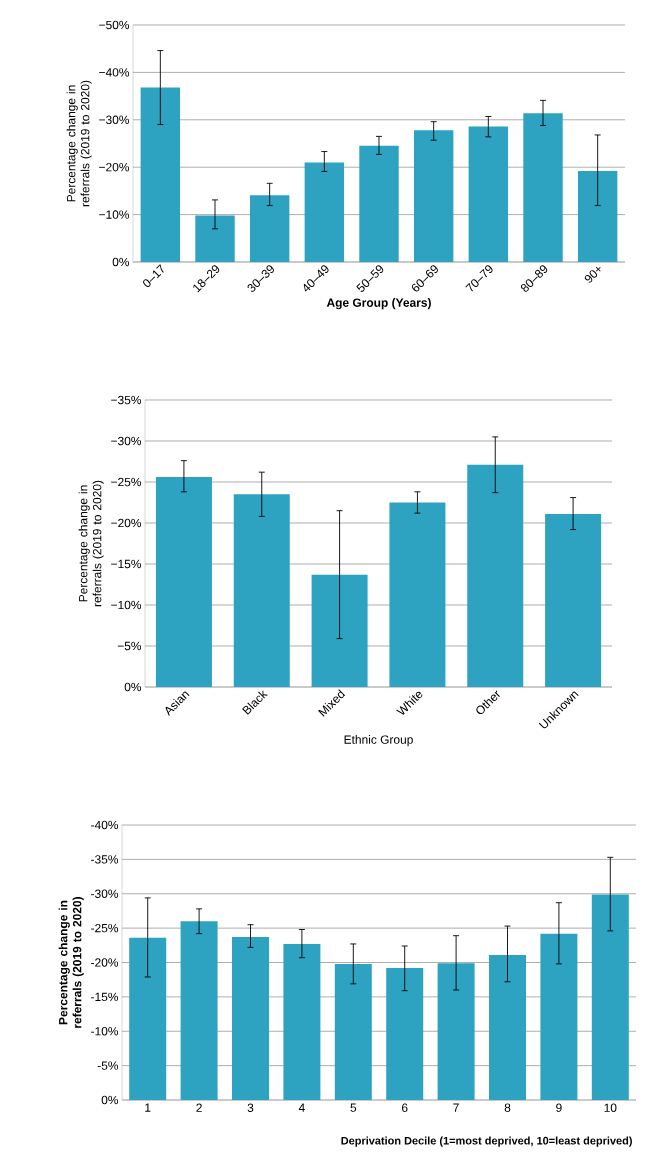  What do you see at coordinates (559, 1107) in the screenshot?
I see `x-tick-label: 9` at bounding box center [559, 1107].